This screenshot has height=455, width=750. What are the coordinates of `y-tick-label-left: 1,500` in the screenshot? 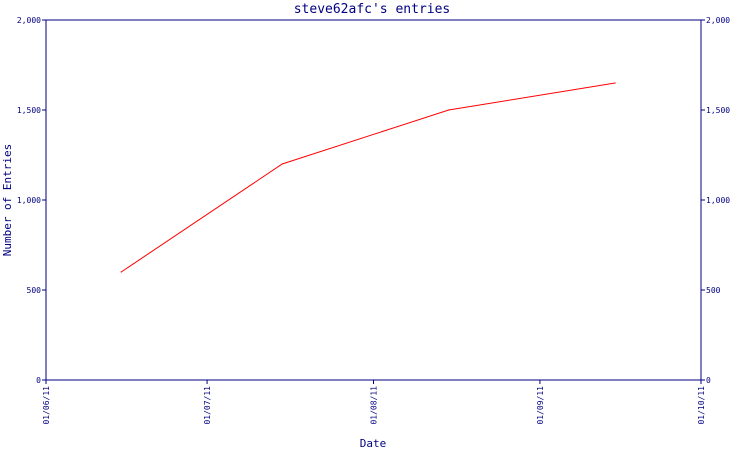 It's located at (29, 110).